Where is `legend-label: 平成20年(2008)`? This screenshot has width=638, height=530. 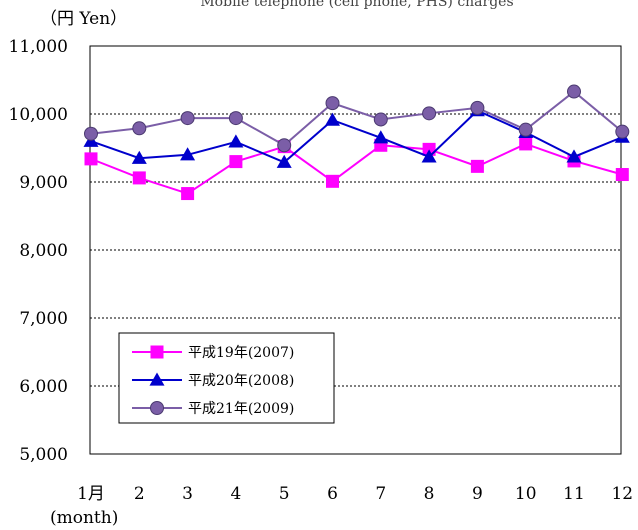
legend-label: 平成20年(2008) is located at coordinates (241, 381).